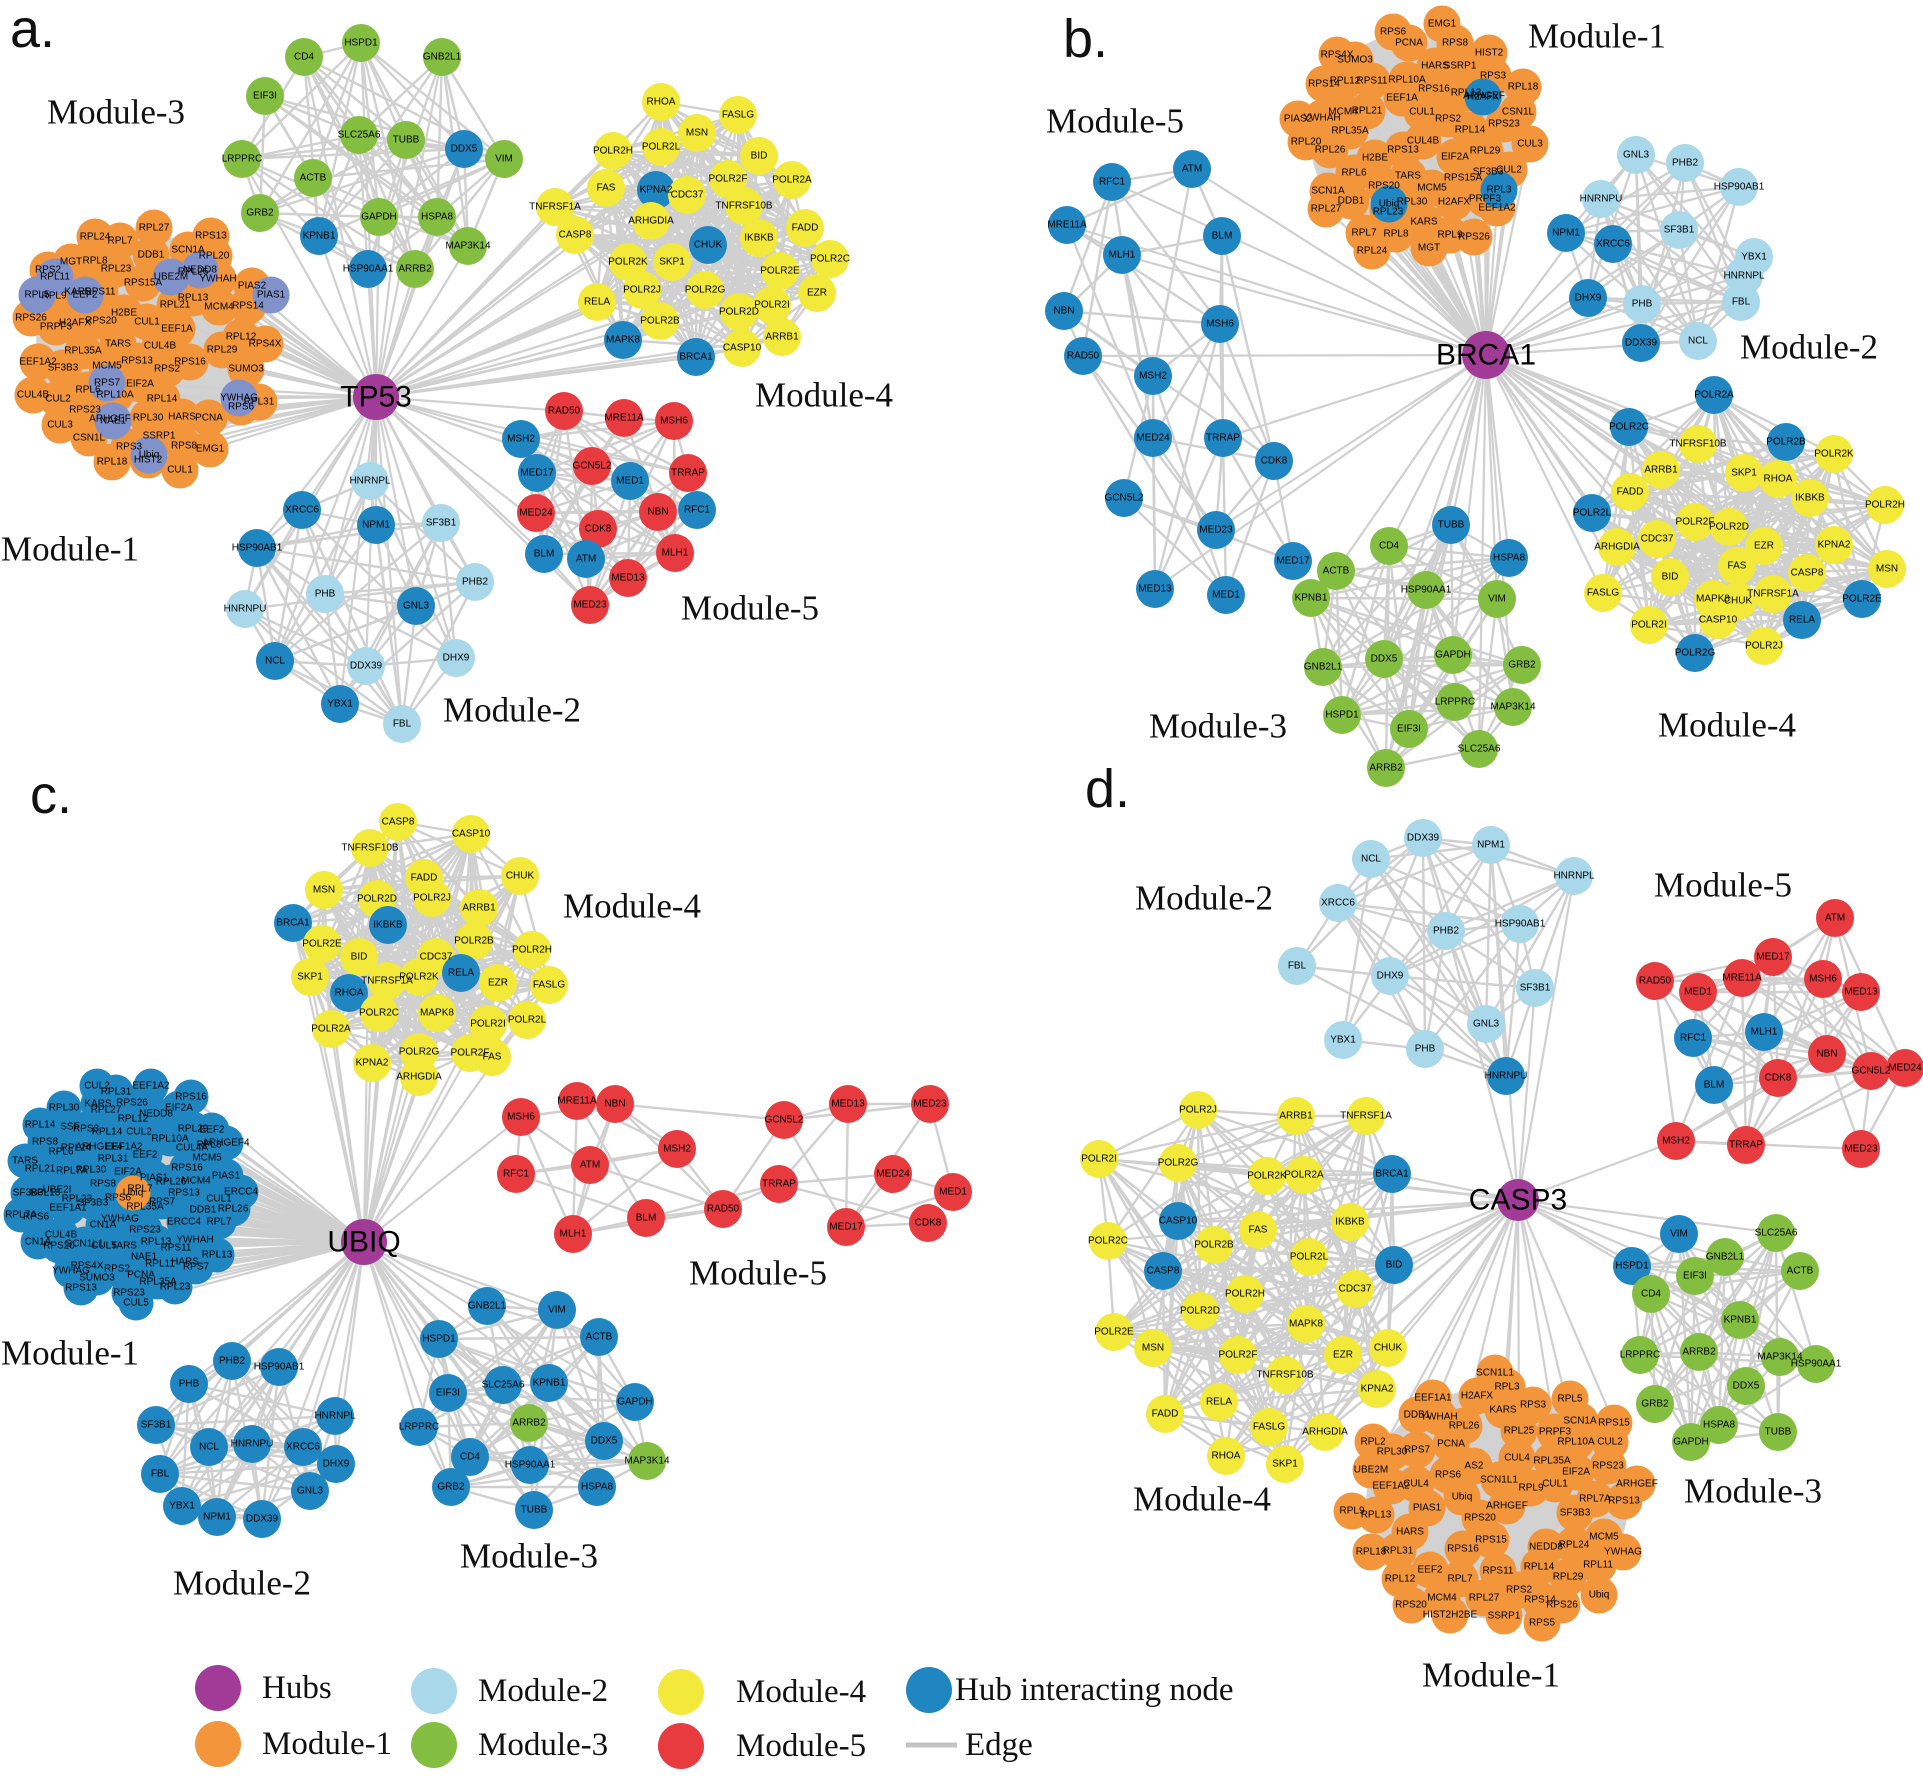  Describe the element at coordinates (1773, 594) in the screenshot. I see `svg-text: TNFRSF1A` at that location.